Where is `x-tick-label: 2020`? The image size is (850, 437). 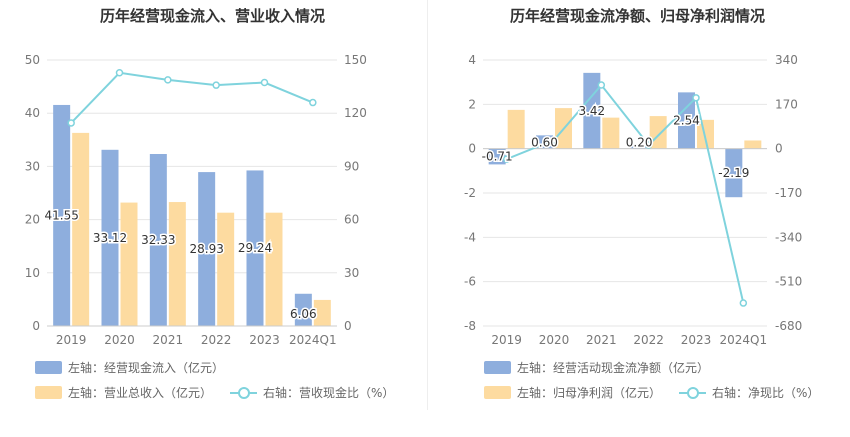
x-tick-label: 2020 is located at coordinates (119, 340).